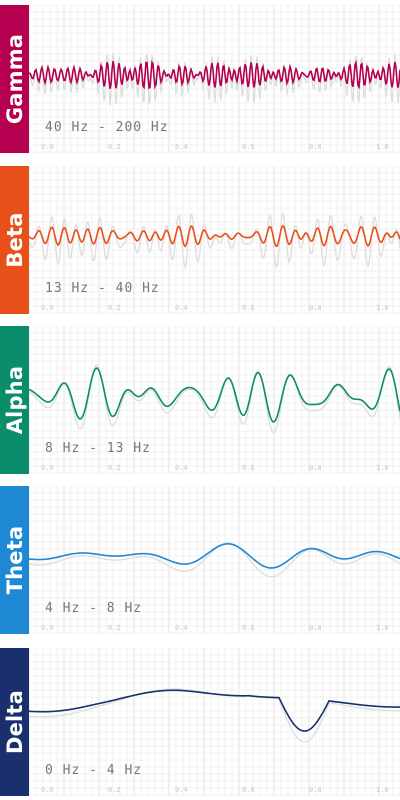 The width and height of the screenshot is (400, 800). I want to click on band-name: Delta, so click(14, 722).